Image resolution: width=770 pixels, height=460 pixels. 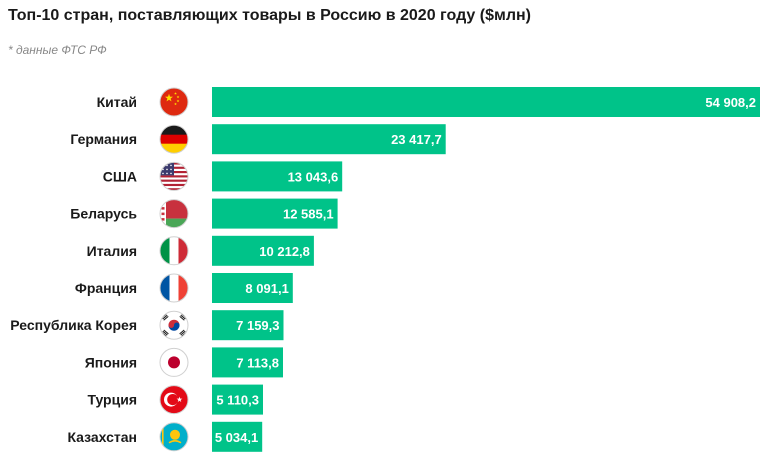 What do you see at coordinates (174, 139) in the screenshot?
I see `germany-flag-icon` at bounding box center [174, 139].